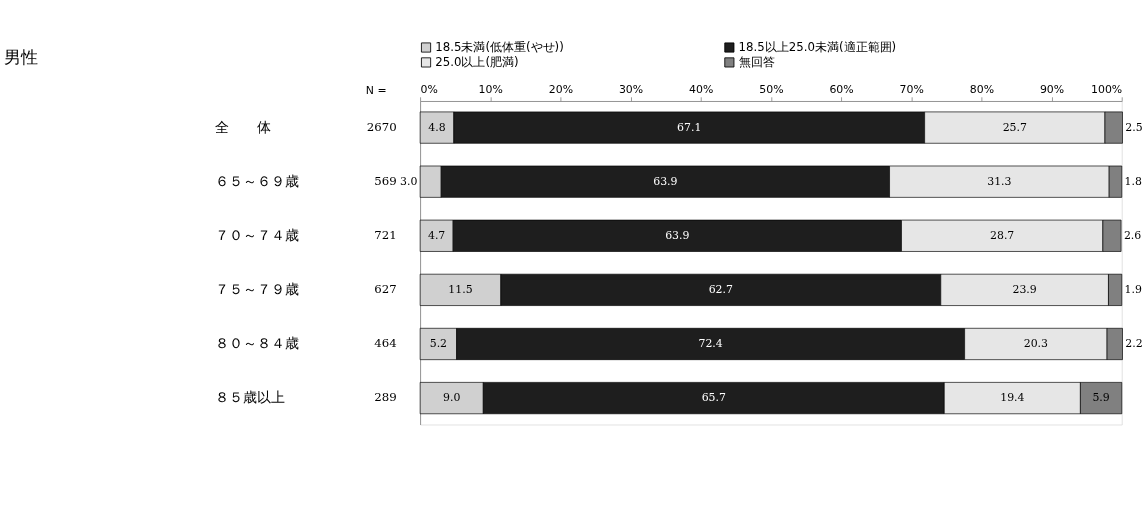 The width and height of the screenshot is (1147, 514). I want to click on x-tick-label: 10%, so click(490, 90).